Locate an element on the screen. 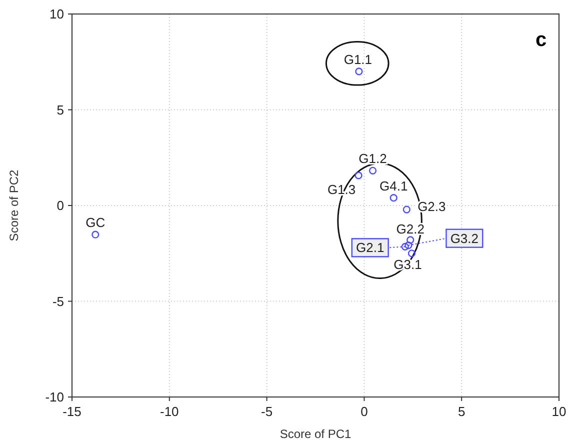 The image size is (571, 446). data-label: G1.2 is located at coordinates (372, 158).